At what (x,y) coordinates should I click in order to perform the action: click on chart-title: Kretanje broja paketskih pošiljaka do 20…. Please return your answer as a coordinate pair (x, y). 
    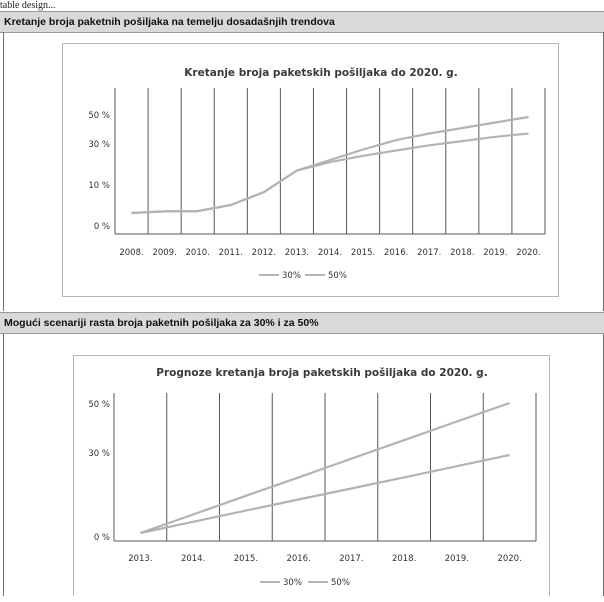
    Looking at the image, I should click on (320, 73).